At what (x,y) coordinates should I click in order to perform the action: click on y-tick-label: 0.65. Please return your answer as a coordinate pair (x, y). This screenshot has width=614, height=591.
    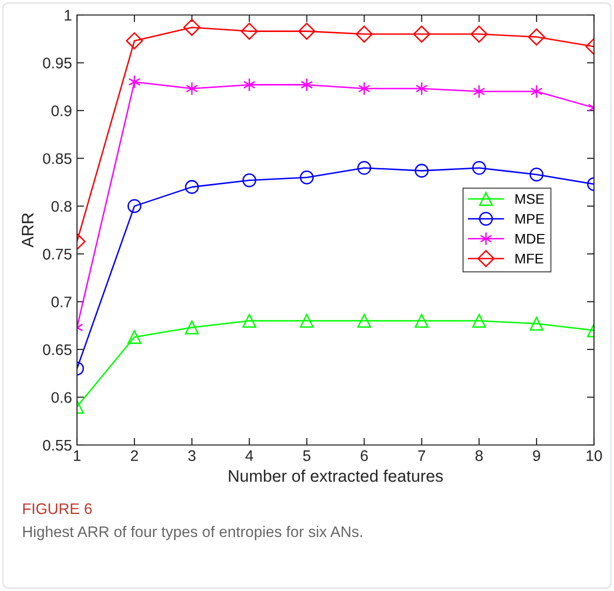
    Looking at the image, I should click on (57, 350).